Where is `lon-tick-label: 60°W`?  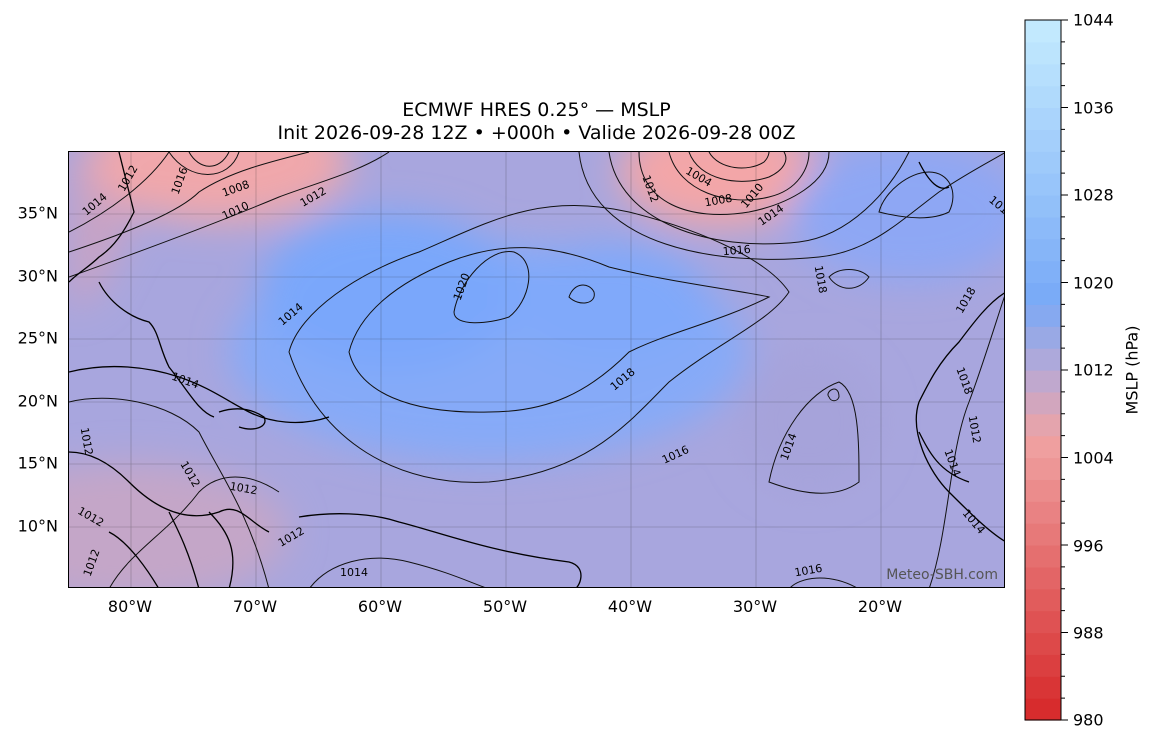 lon-tick-label: 60°W is located at coordinates (380, 606).